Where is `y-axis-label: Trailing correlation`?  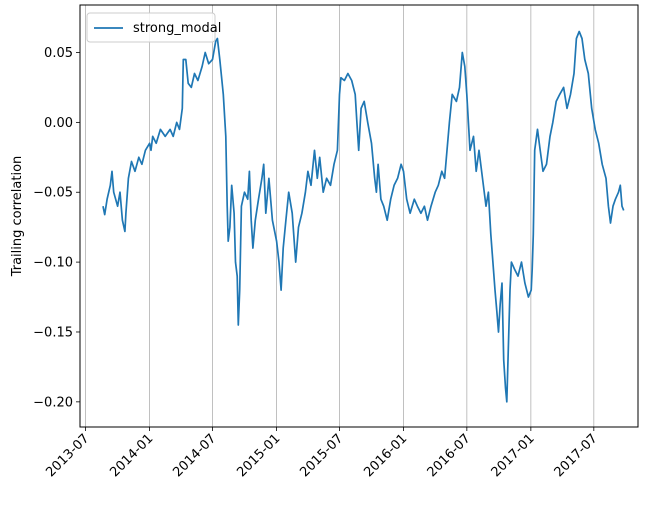 y-axis-label: Trailing correlation is located at coordinates (17, 217).